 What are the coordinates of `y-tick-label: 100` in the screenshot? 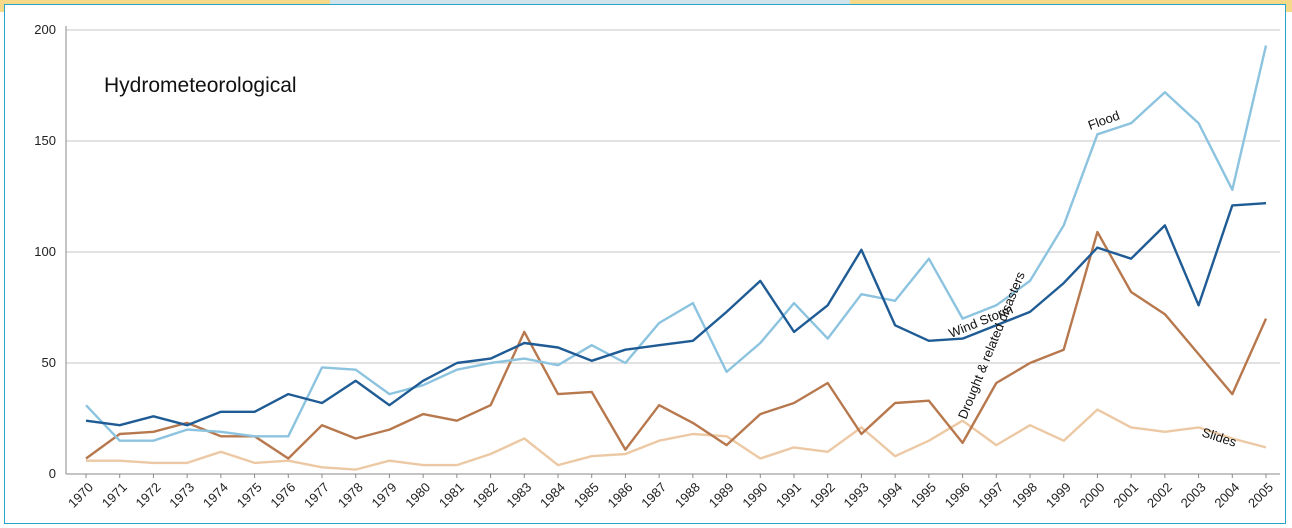 It's located at (45, 251).